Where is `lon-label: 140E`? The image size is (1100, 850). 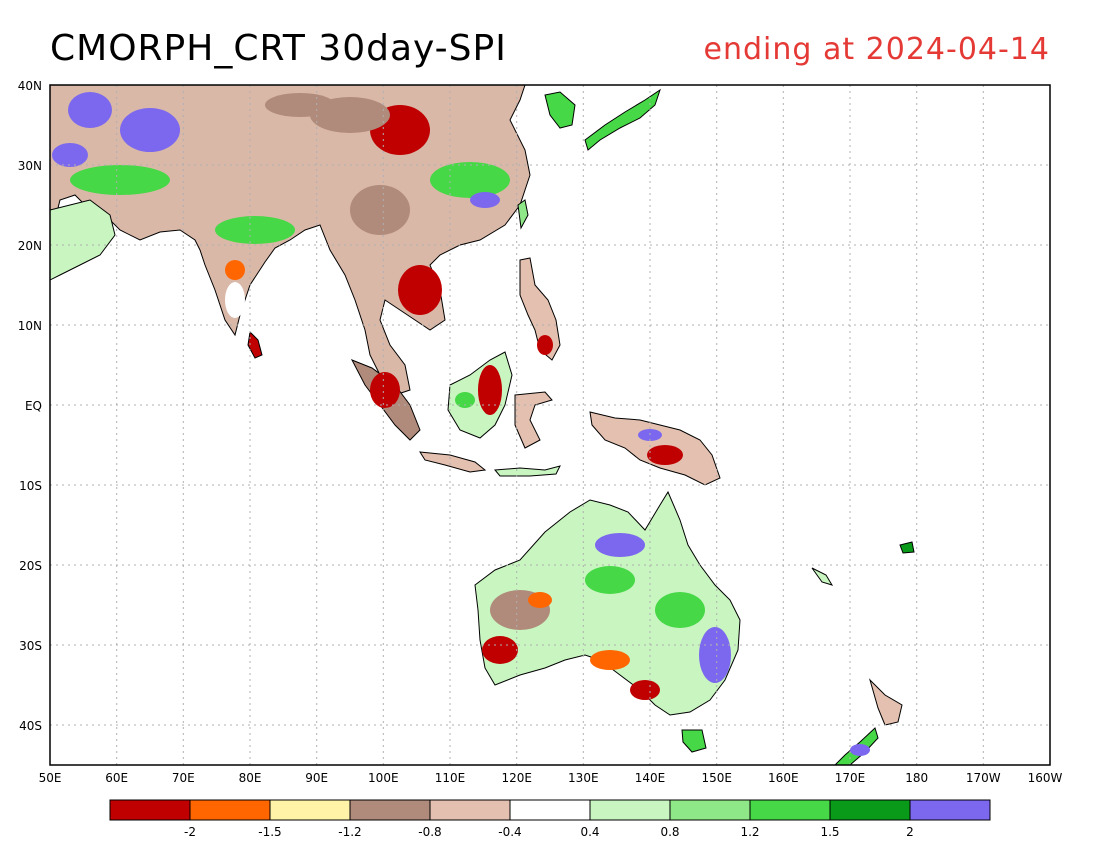
lon-label: 140E is located at coordinates (650, 778).